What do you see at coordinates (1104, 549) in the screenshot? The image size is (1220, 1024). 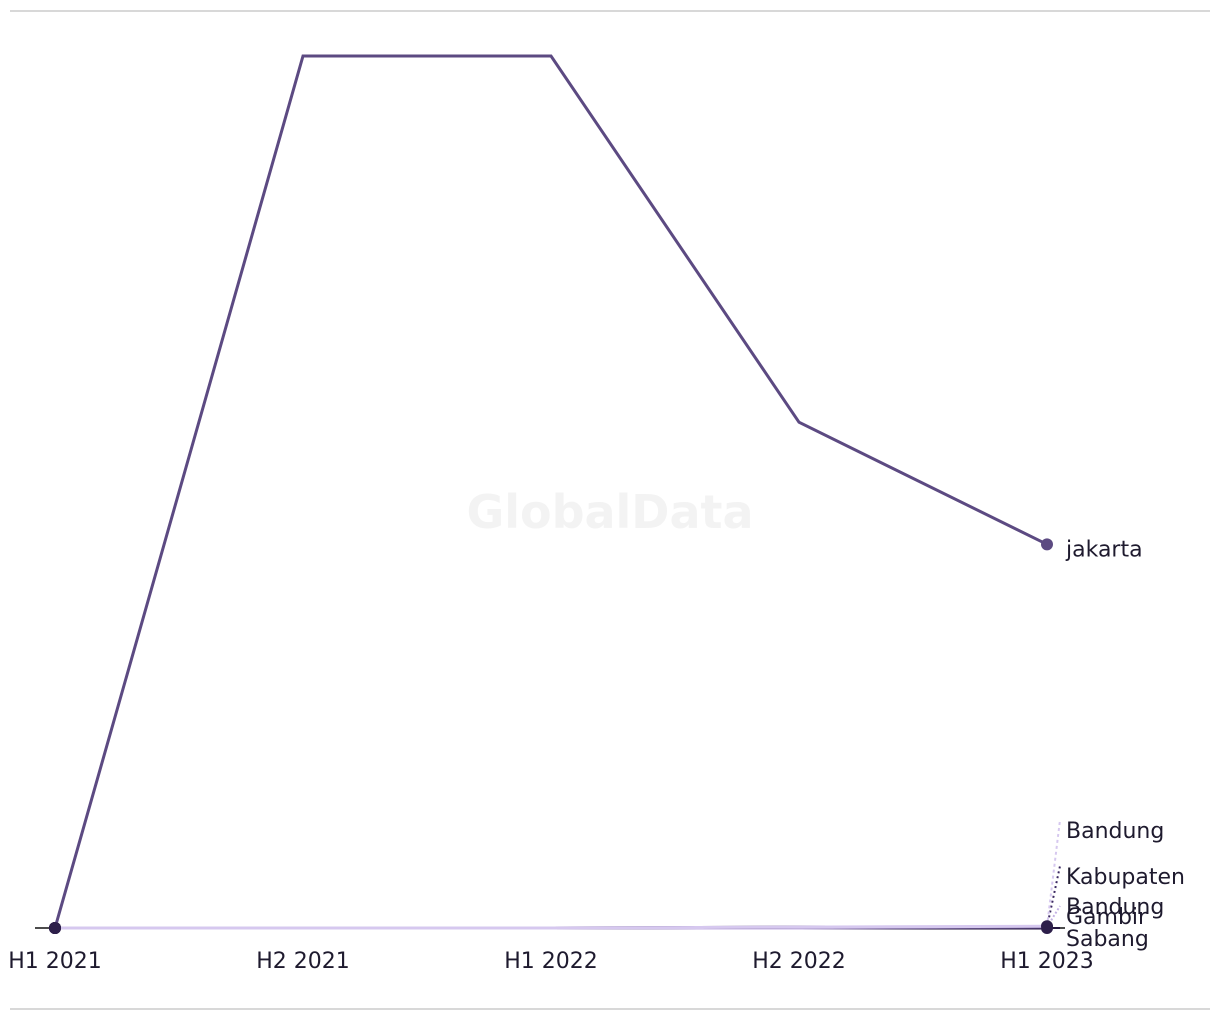 I see `series-label: jakarta` at bounding box center [1104, 549].